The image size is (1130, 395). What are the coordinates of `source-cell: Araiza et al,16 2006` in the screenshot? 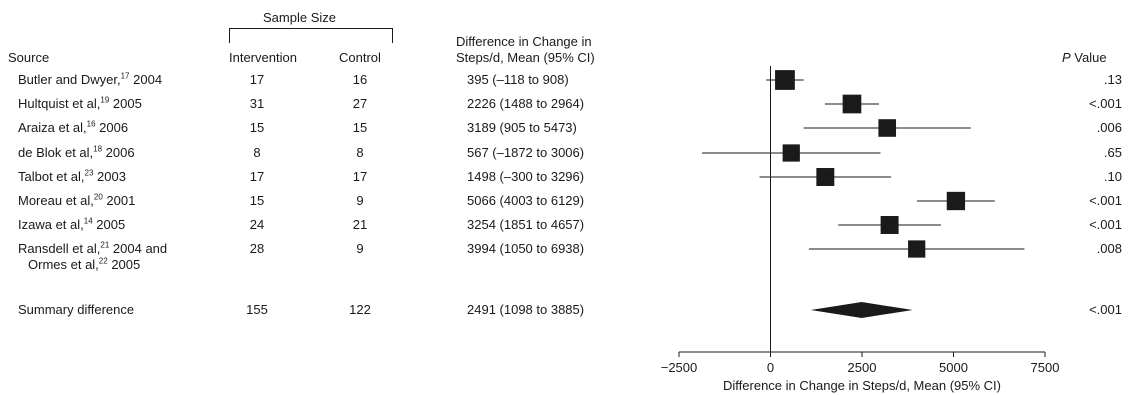 It's located at (73, 127).